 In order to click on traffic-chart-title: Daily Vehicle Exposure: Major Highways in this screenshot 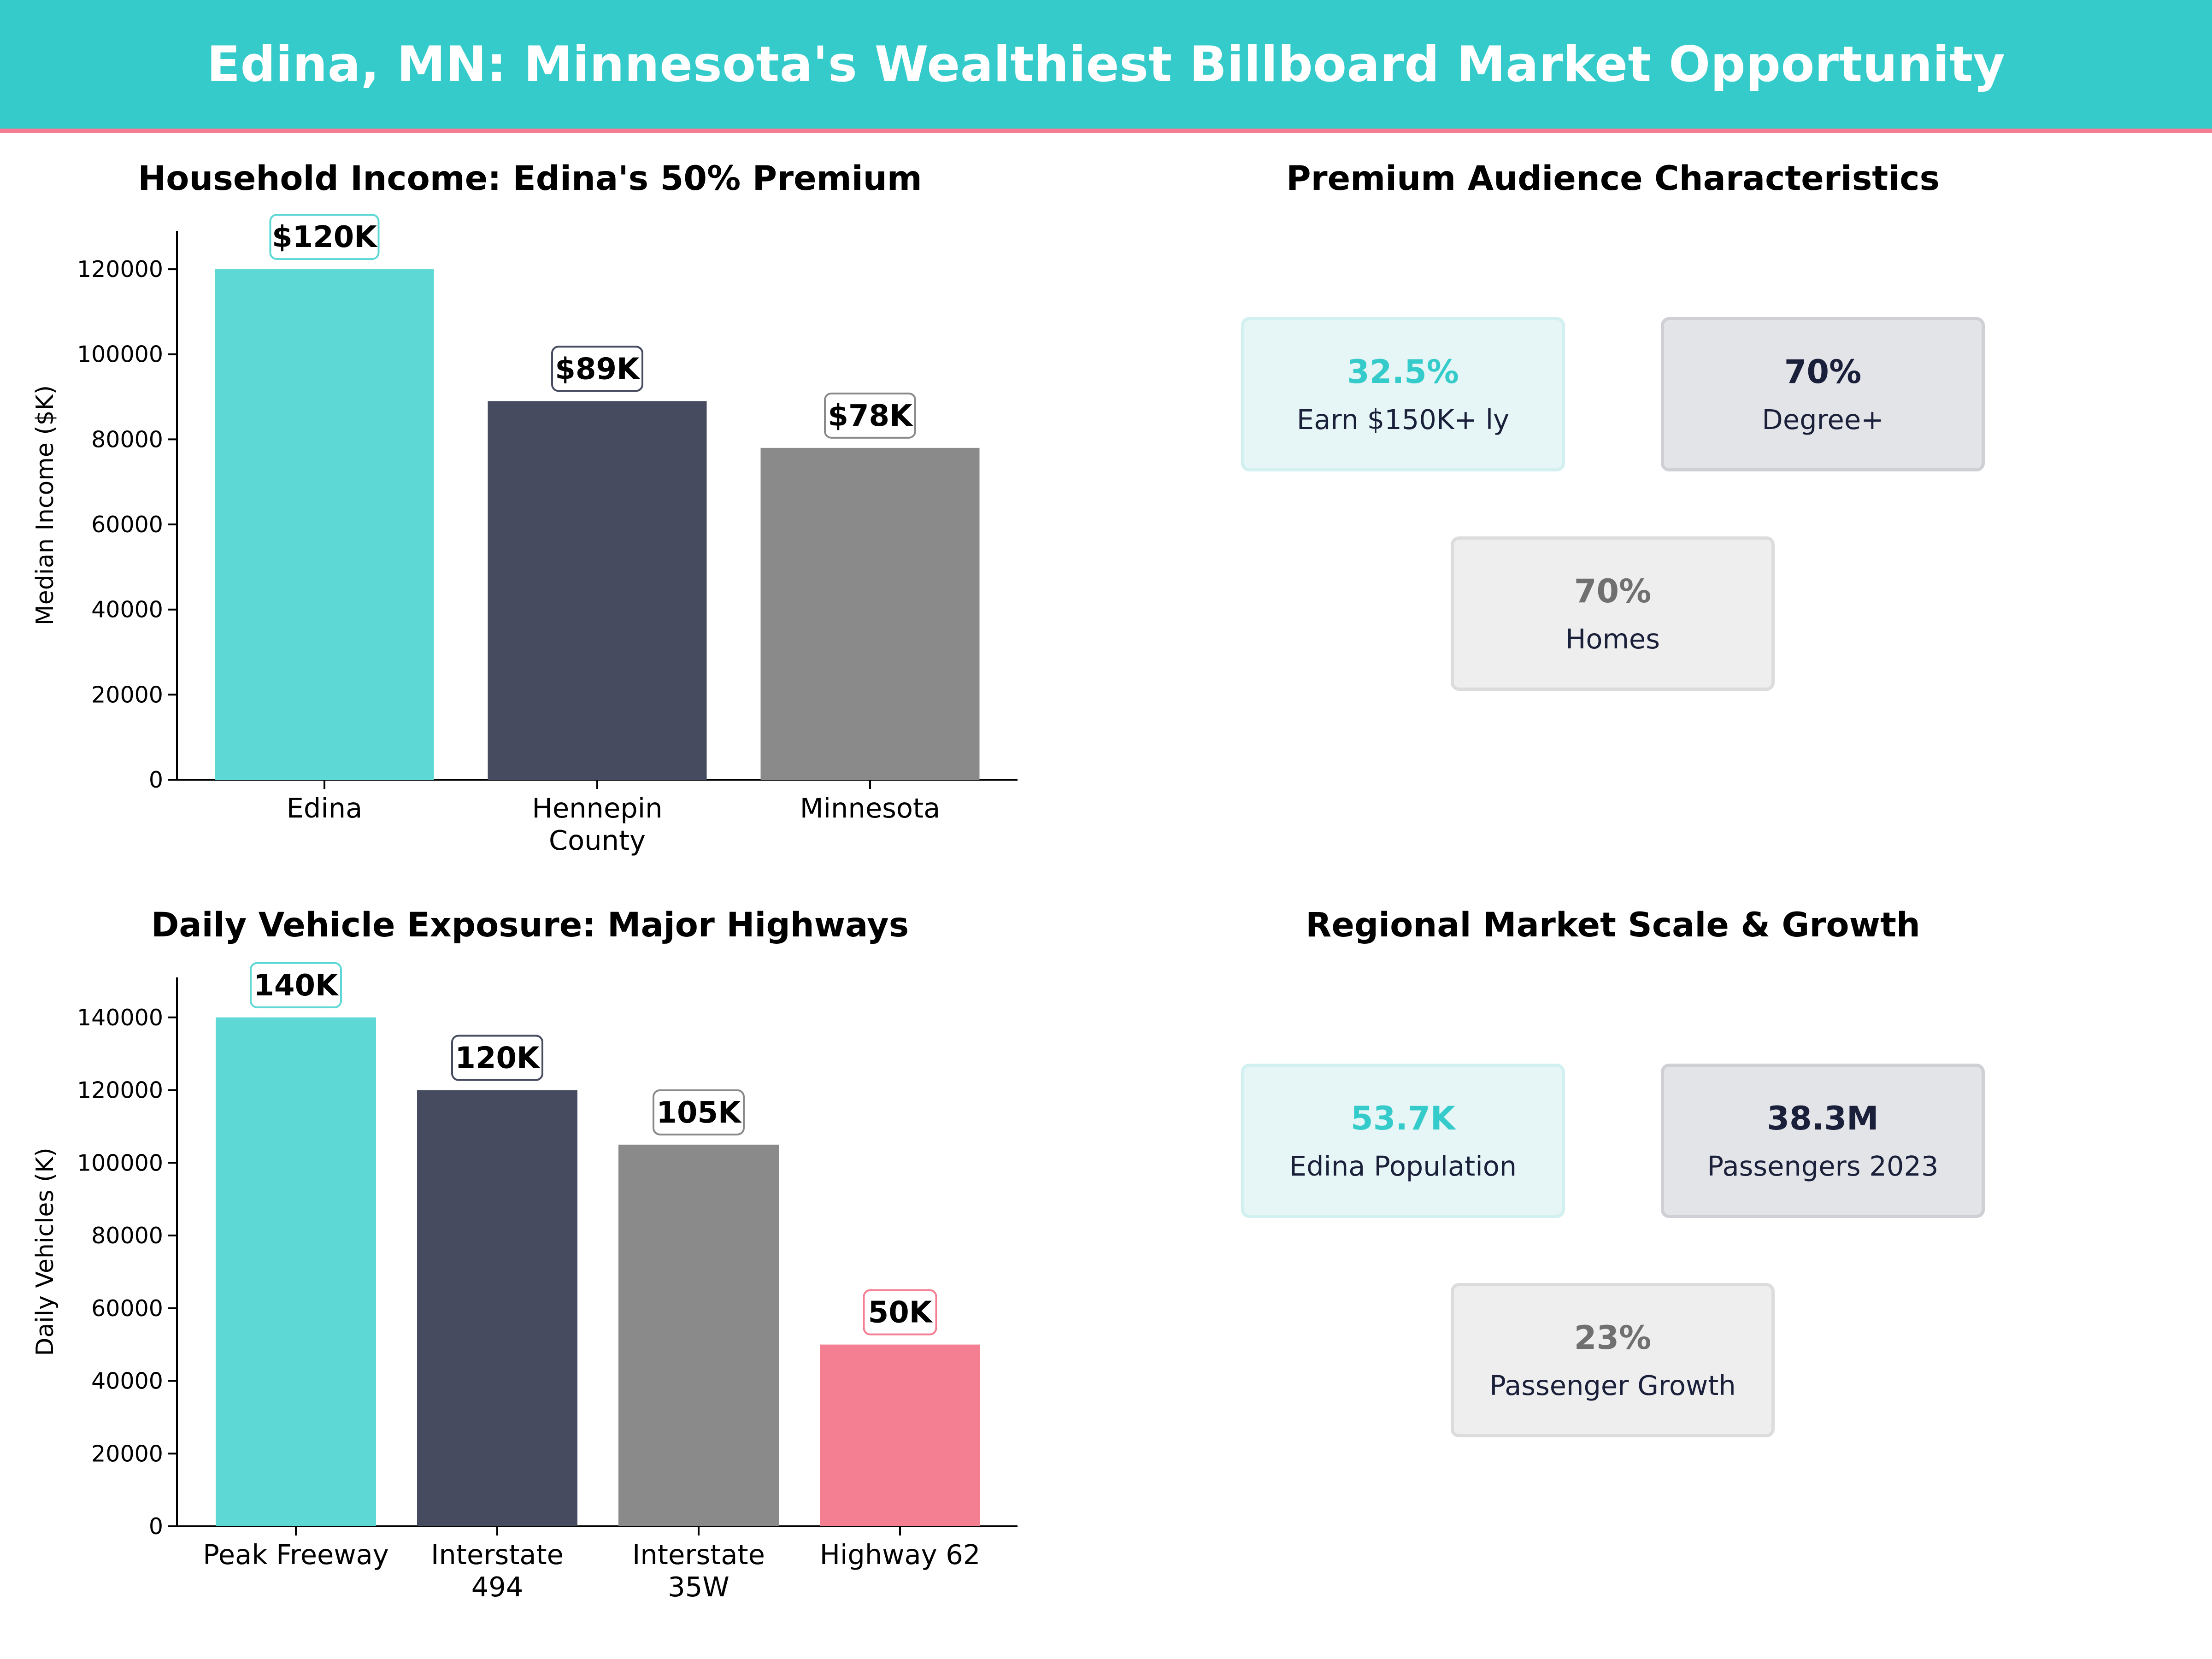, I will do `click(530, 925)`.